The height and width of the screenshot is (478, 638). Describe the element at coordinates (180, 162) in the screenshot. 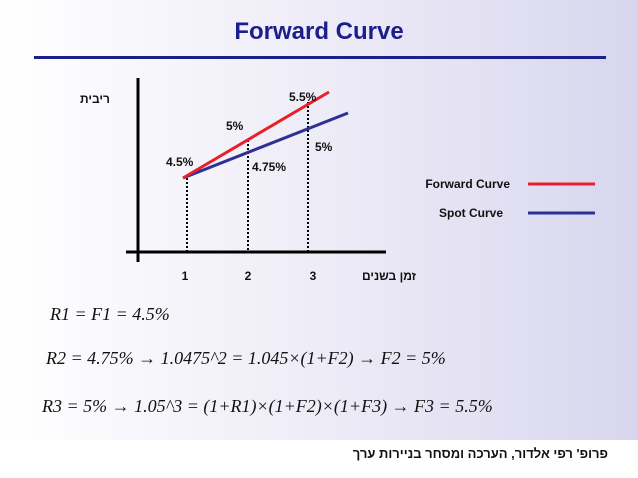

I see `data-label-start: 4.5%` at that location.